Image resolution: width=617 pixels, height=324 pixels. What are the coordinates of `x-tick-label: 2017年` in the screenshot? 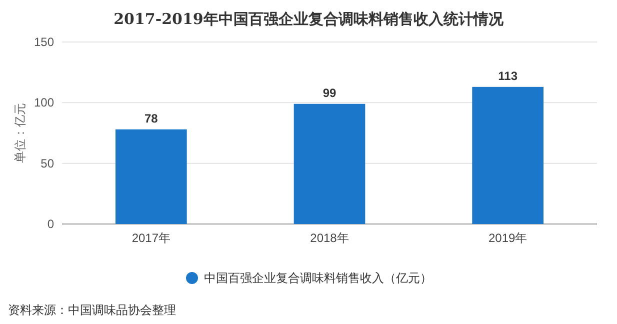 It's located at (151, 238).